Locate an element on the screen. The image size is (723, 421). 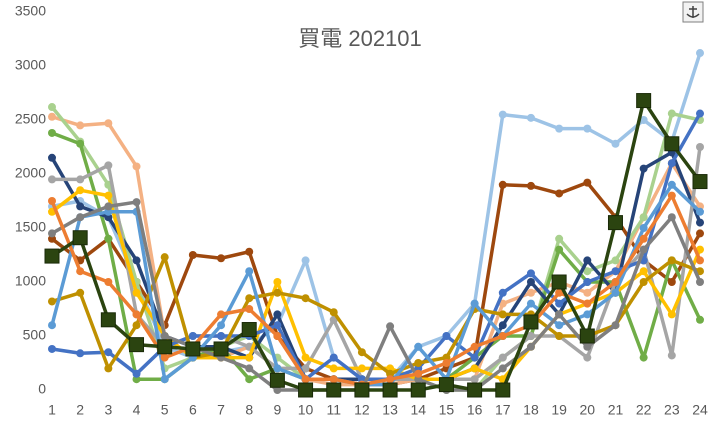
y-tick-label: 1000 is located at coordinates (30, 281).